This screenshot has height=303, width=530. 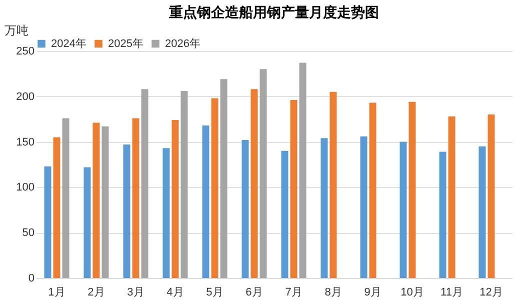 I want to click on x-tick-label: 7月, so click(x=293, y=292).